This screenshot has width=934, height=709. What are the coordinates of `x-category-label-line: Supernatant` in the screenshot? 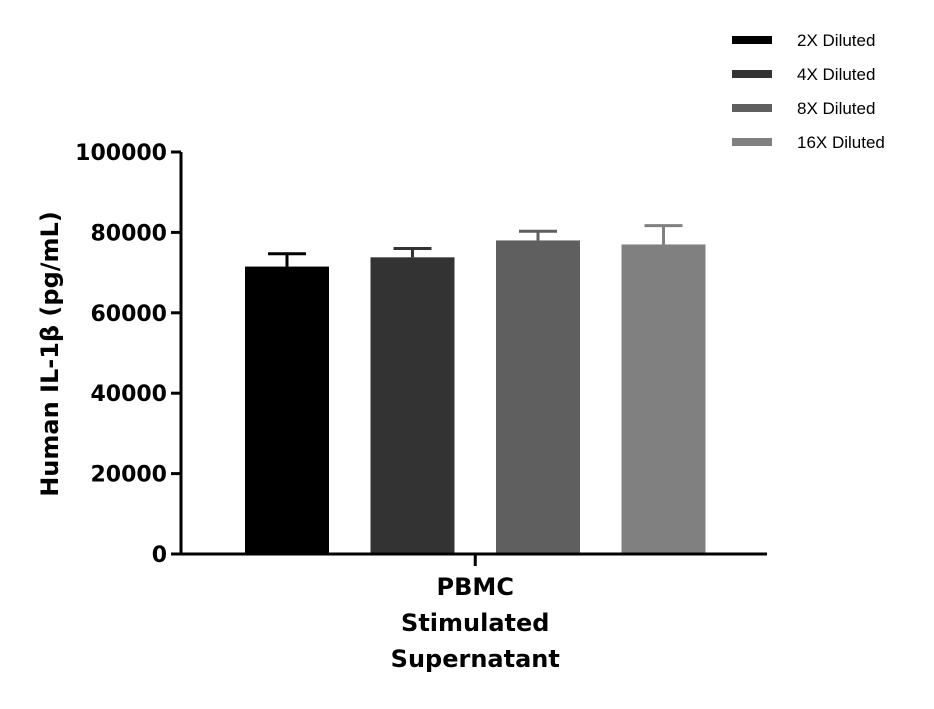 It's located at (475, 659).